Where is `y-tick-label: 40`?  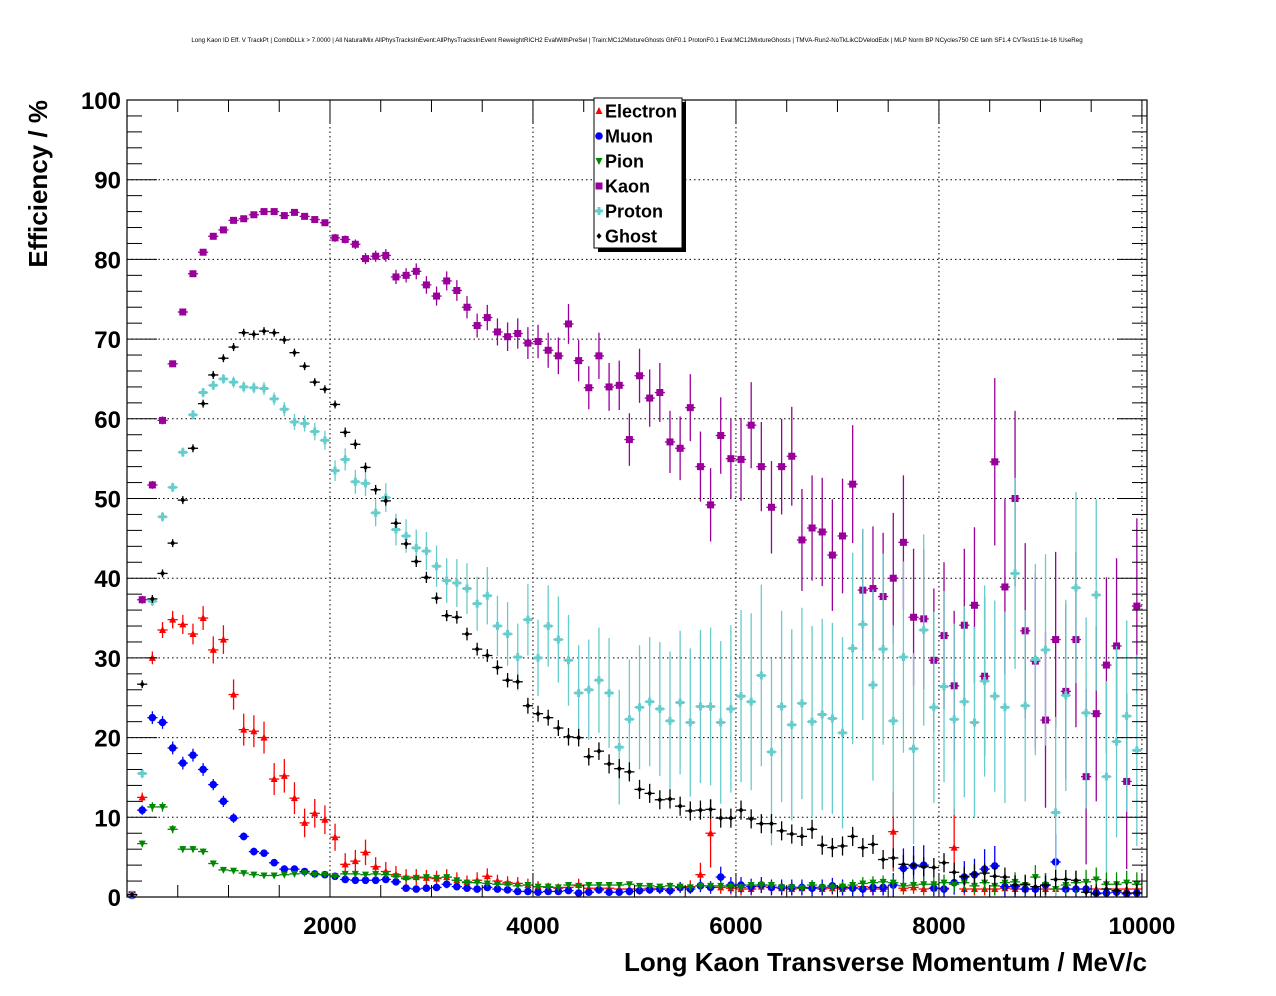 y-tick-label: 40 is located at coordinates (107, 579).